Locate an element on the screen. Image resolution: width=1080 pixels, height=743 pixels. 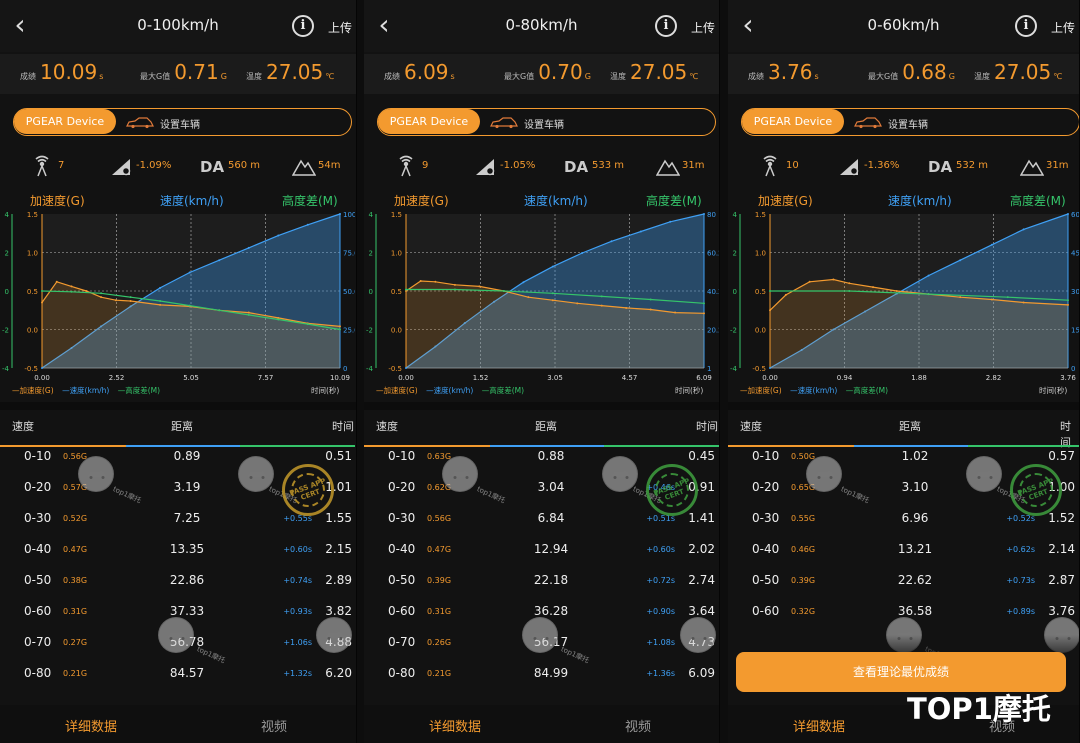
altitude-value: 31m is located at coordinates (693, 165).